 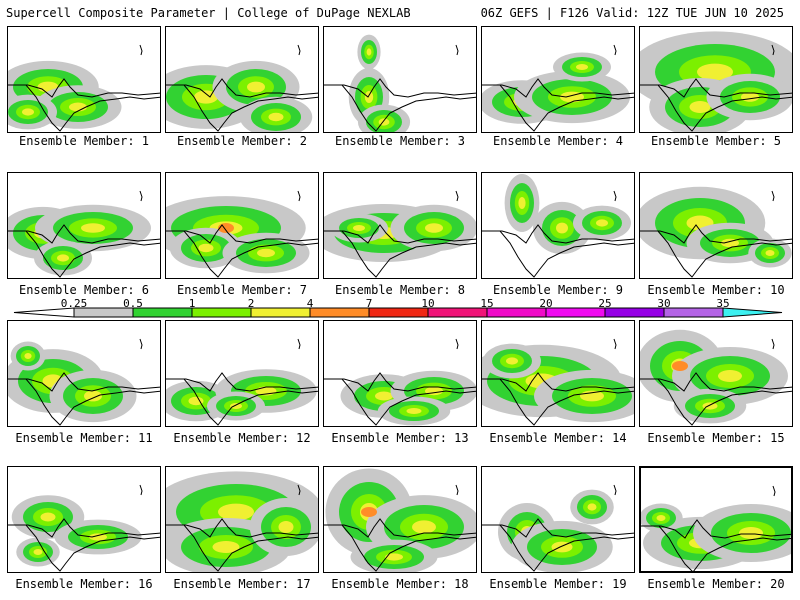 What do you see at coordinates (74, 303) in the screenshot?
I see `colorbar-tick-label: 0.25` at bounding box center [74, 303].